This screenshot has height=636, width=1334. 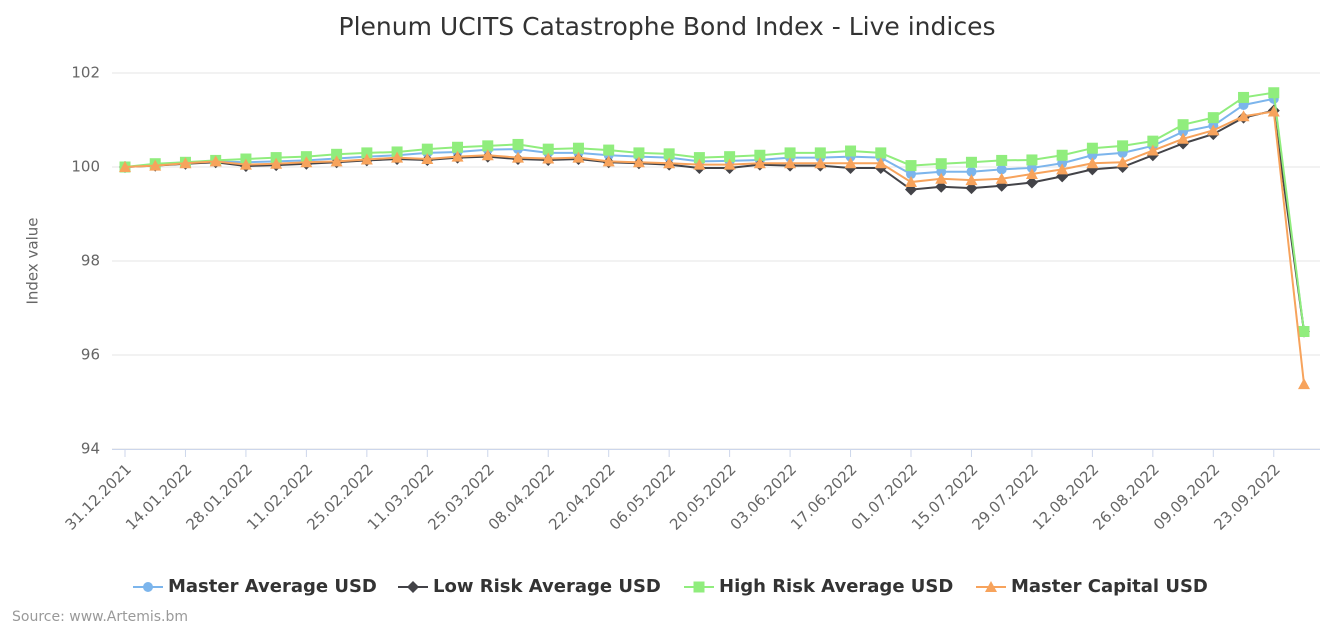 I want to click on source: Source: www.Artemis.bm, so click(x=100, y=617).